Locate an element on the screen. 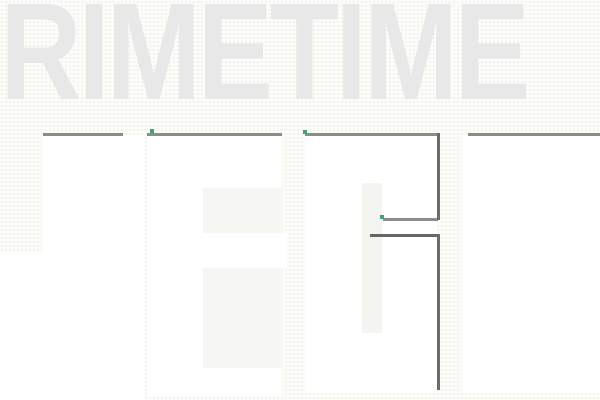 This screenshot has height=400, width=600. letter-g-crossbar is located at coordinates (404, 235).